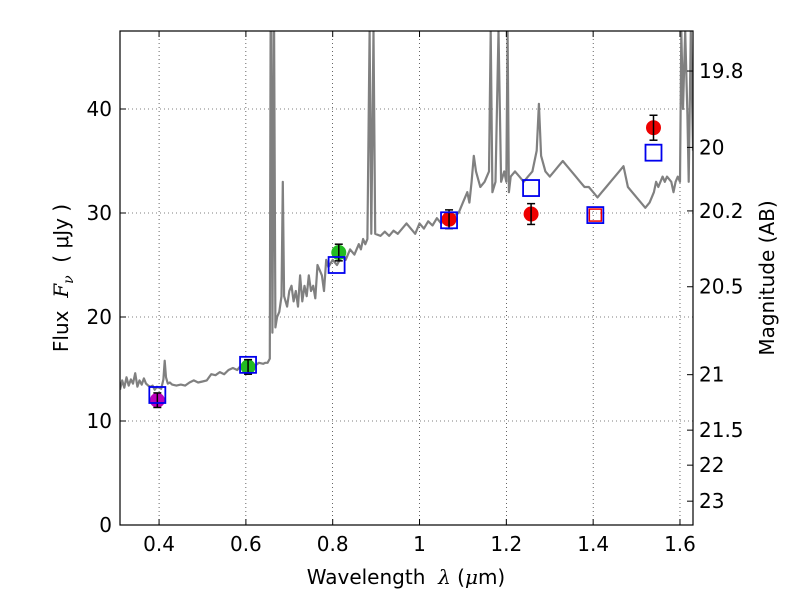 The image size is (800, 600). Describe the element at coordinates (406, 577) in the screenshot. I see `x-axis-label: Wavelength λ (μm)` at that location.